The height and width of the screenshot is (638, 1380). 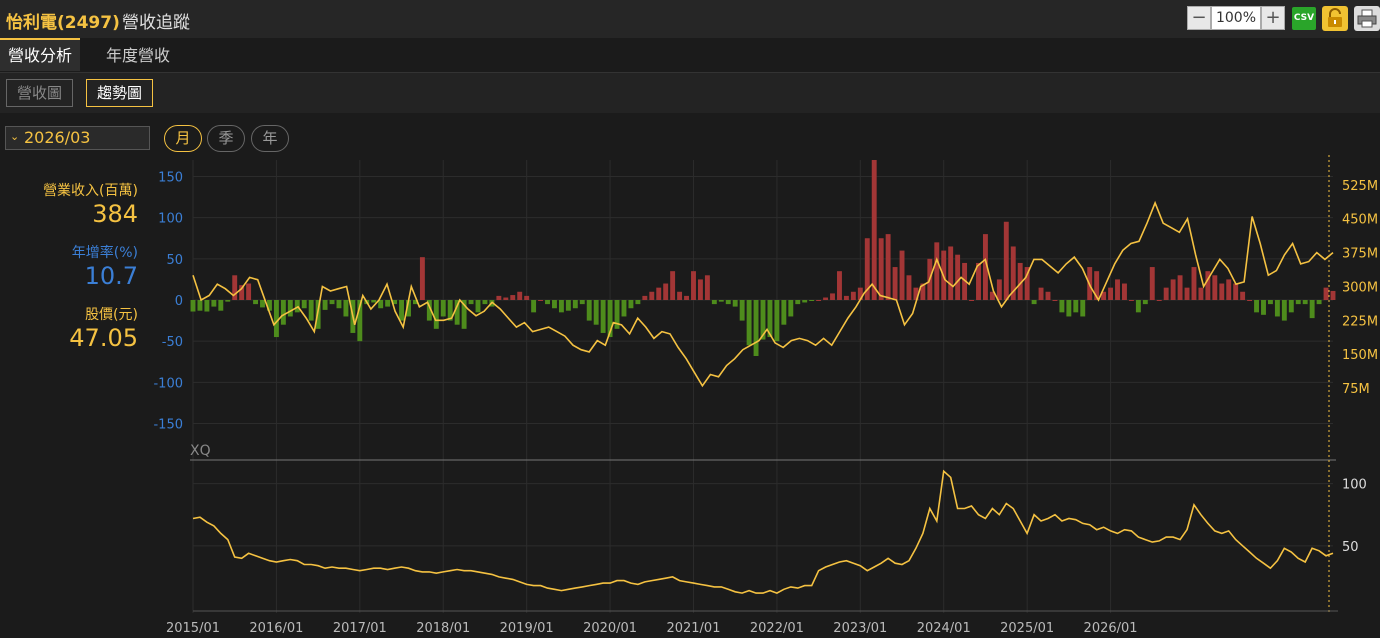 What do you see at coordinates (156, 23) in the screenshot?
I see `page-subtitle: 營收追蹤` at bounding box center [156, 23].